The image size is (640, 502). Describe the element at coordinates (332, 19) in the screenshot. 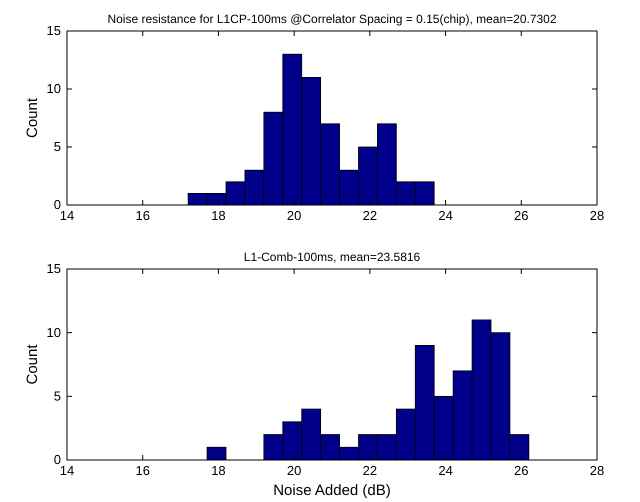

I see `chart-title: Noise resistance for L1CP-100ms @Correlator Spacing = 0.15(chip), mean=20.7302` at that location.